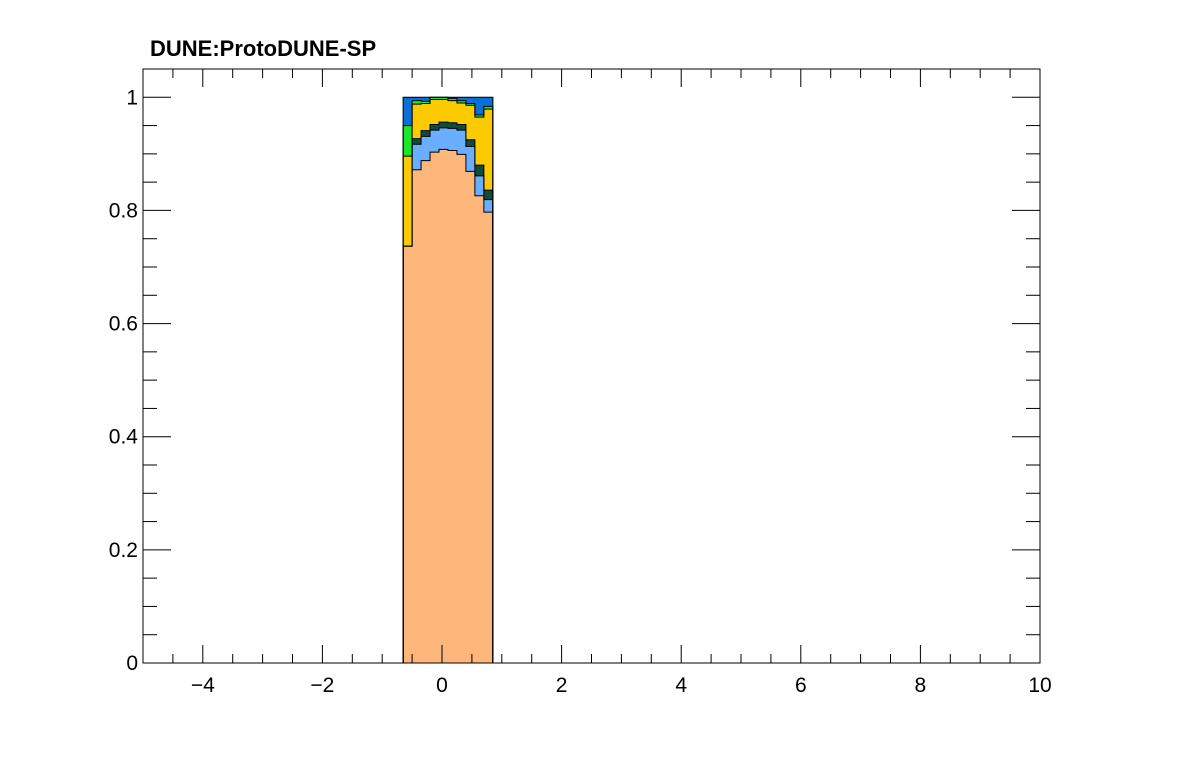 The image size is (1196, 772). What do you see at coordinates (322, 685) in the screenshot?
I see `x-tick-label: −2` at bounding box center [322, 685].